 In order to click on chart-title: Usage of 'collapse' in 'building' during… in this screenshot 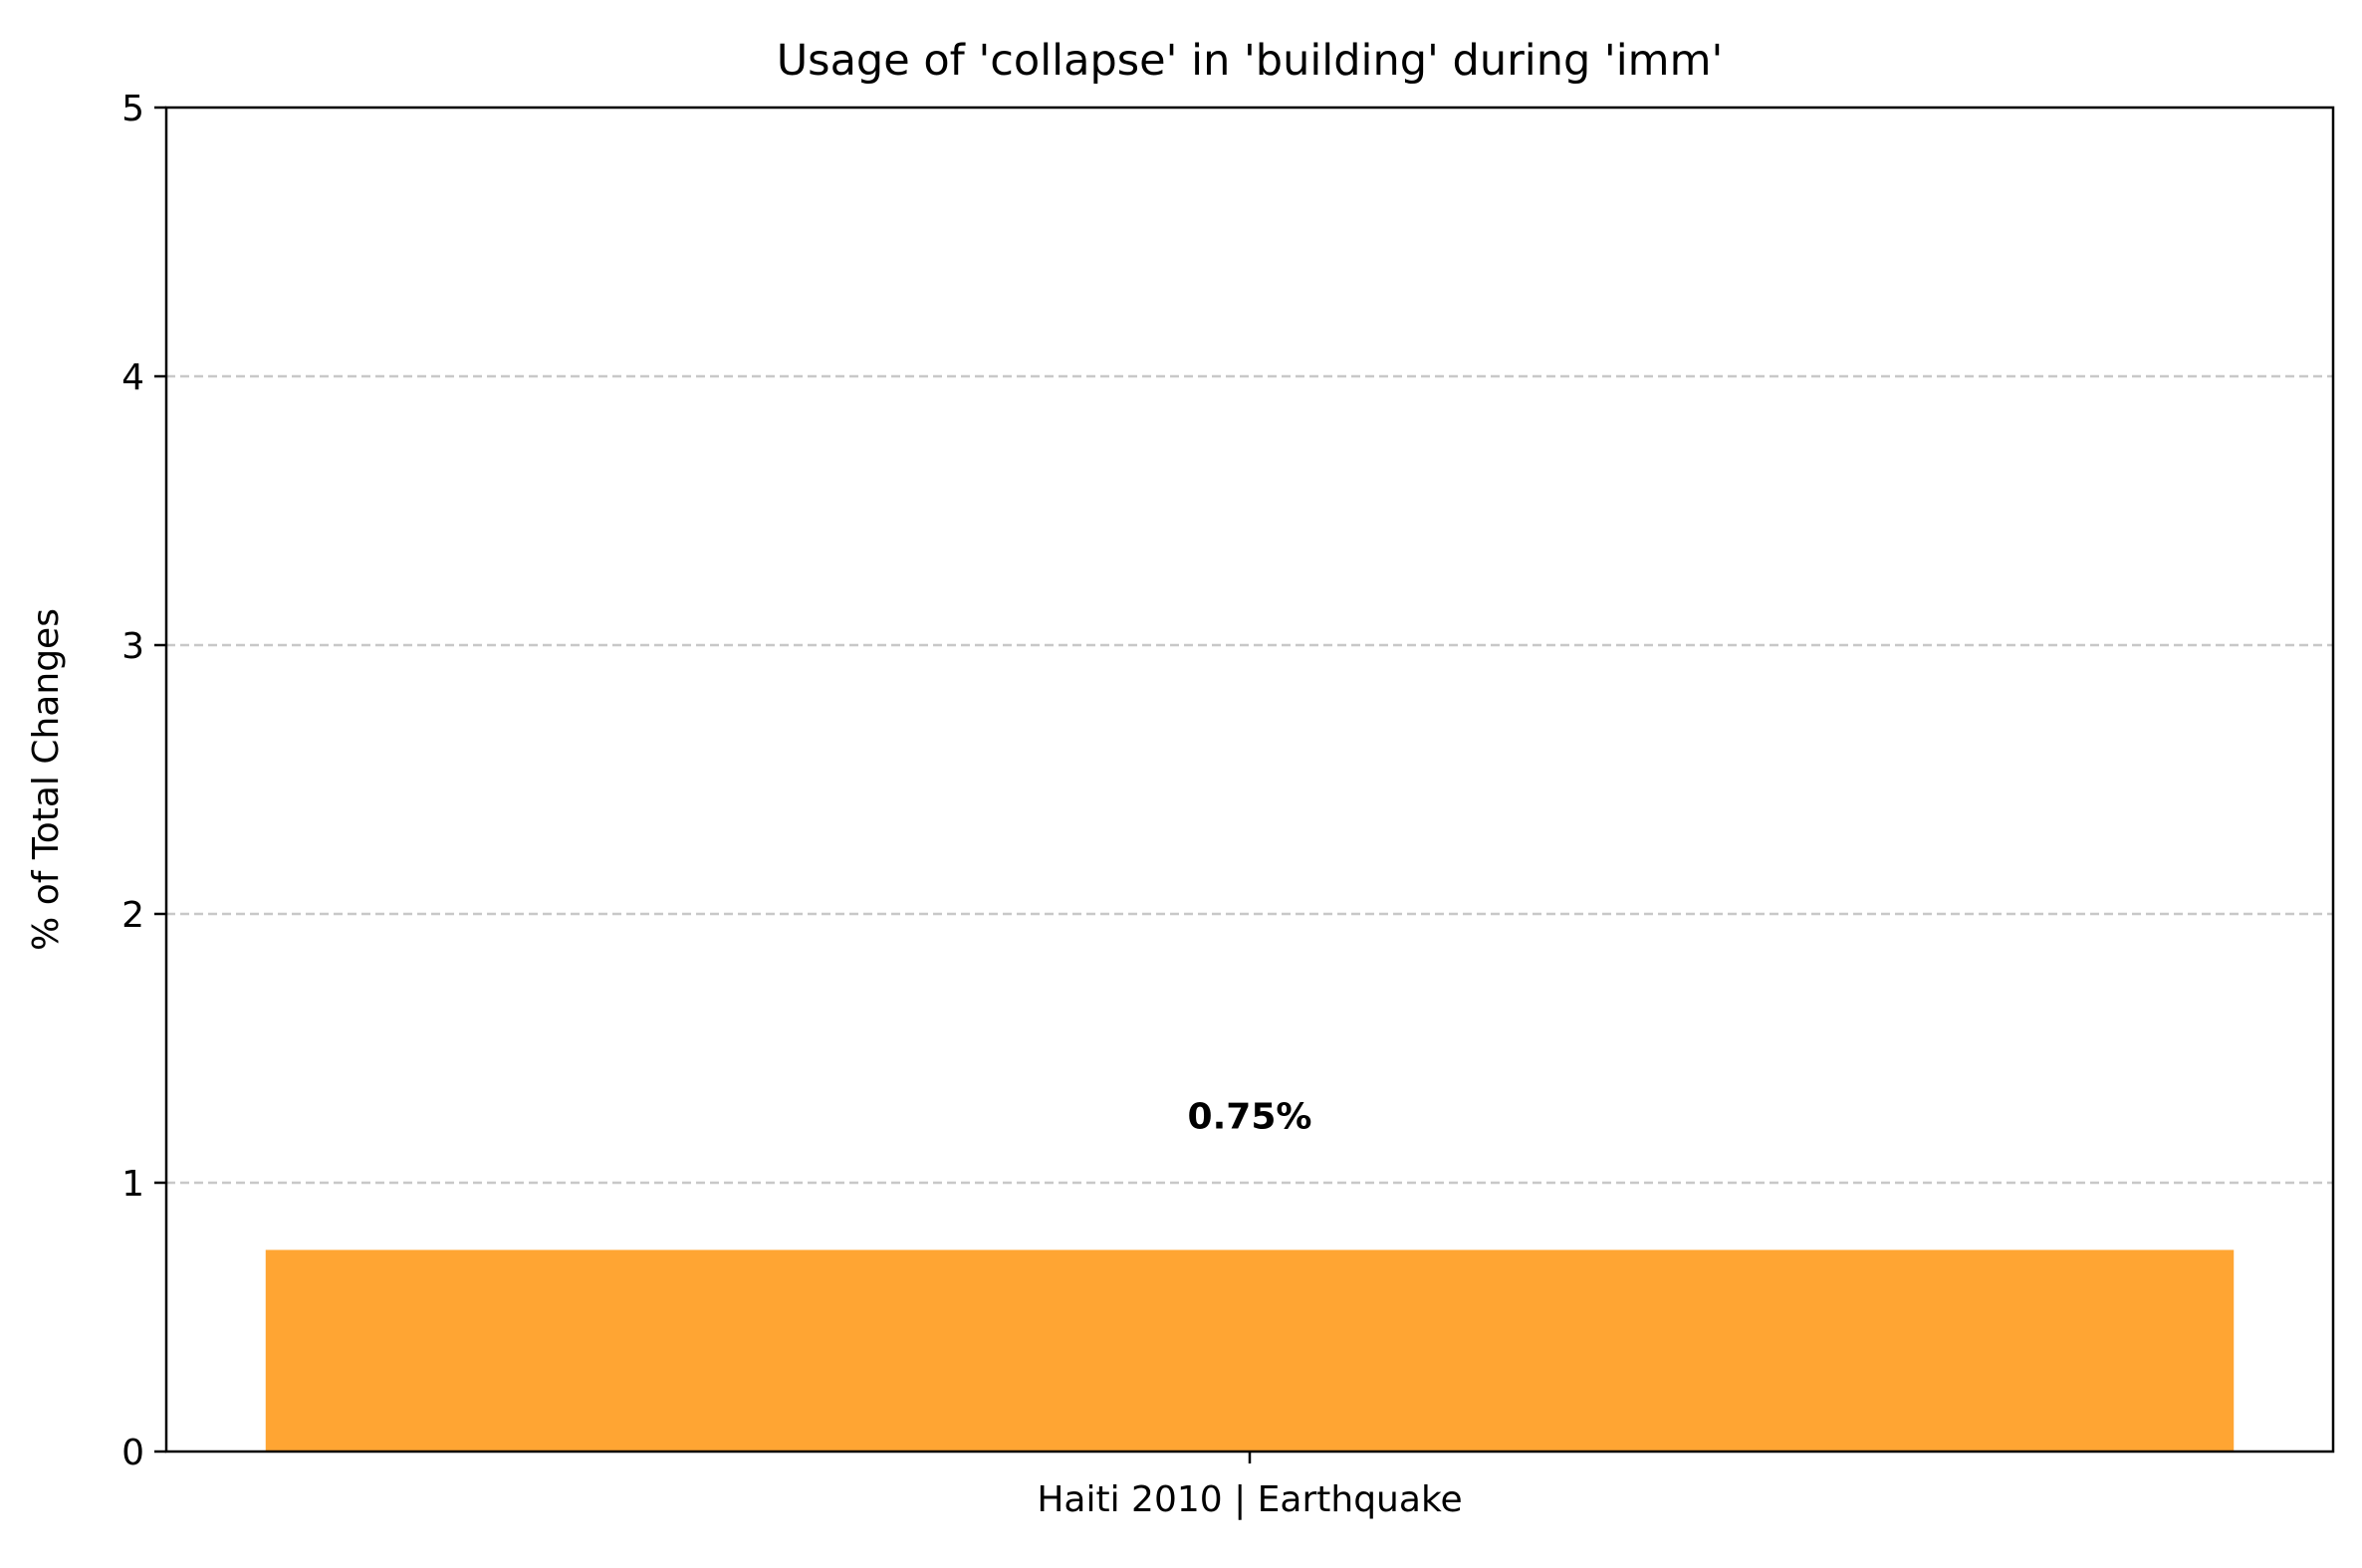, I will do `click(1250, 61)`.